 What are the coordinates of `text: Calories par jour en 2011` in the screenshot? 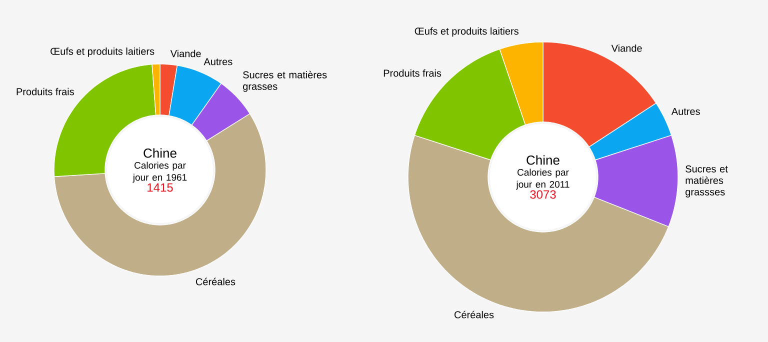 It's located at (543, 179).